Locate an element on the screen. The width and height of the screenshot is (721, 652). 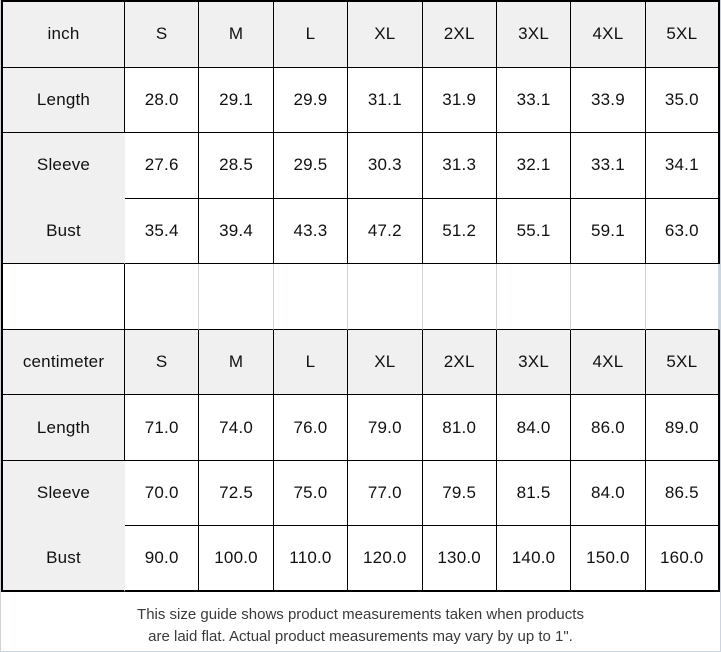
measurement-value-cell: 29.1 is located at coordinates (236, 100).